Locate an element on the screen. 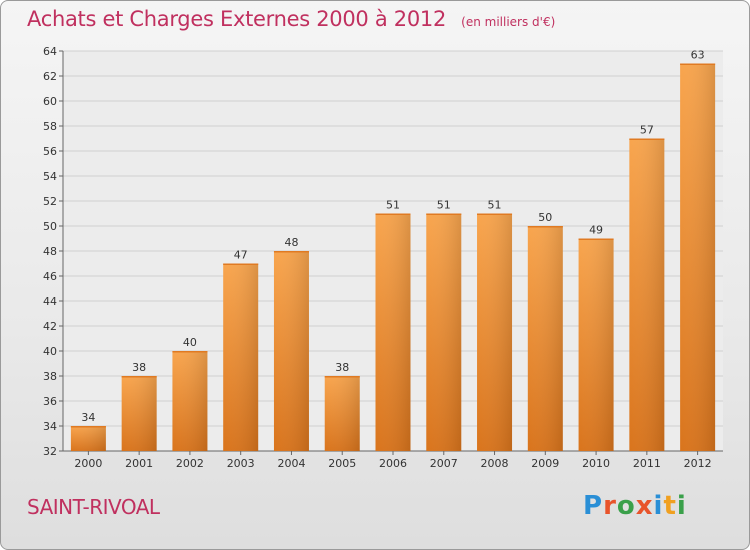 This screenshot has width=750, height=550. data-label: 48 is located at coordinates (291, 242).